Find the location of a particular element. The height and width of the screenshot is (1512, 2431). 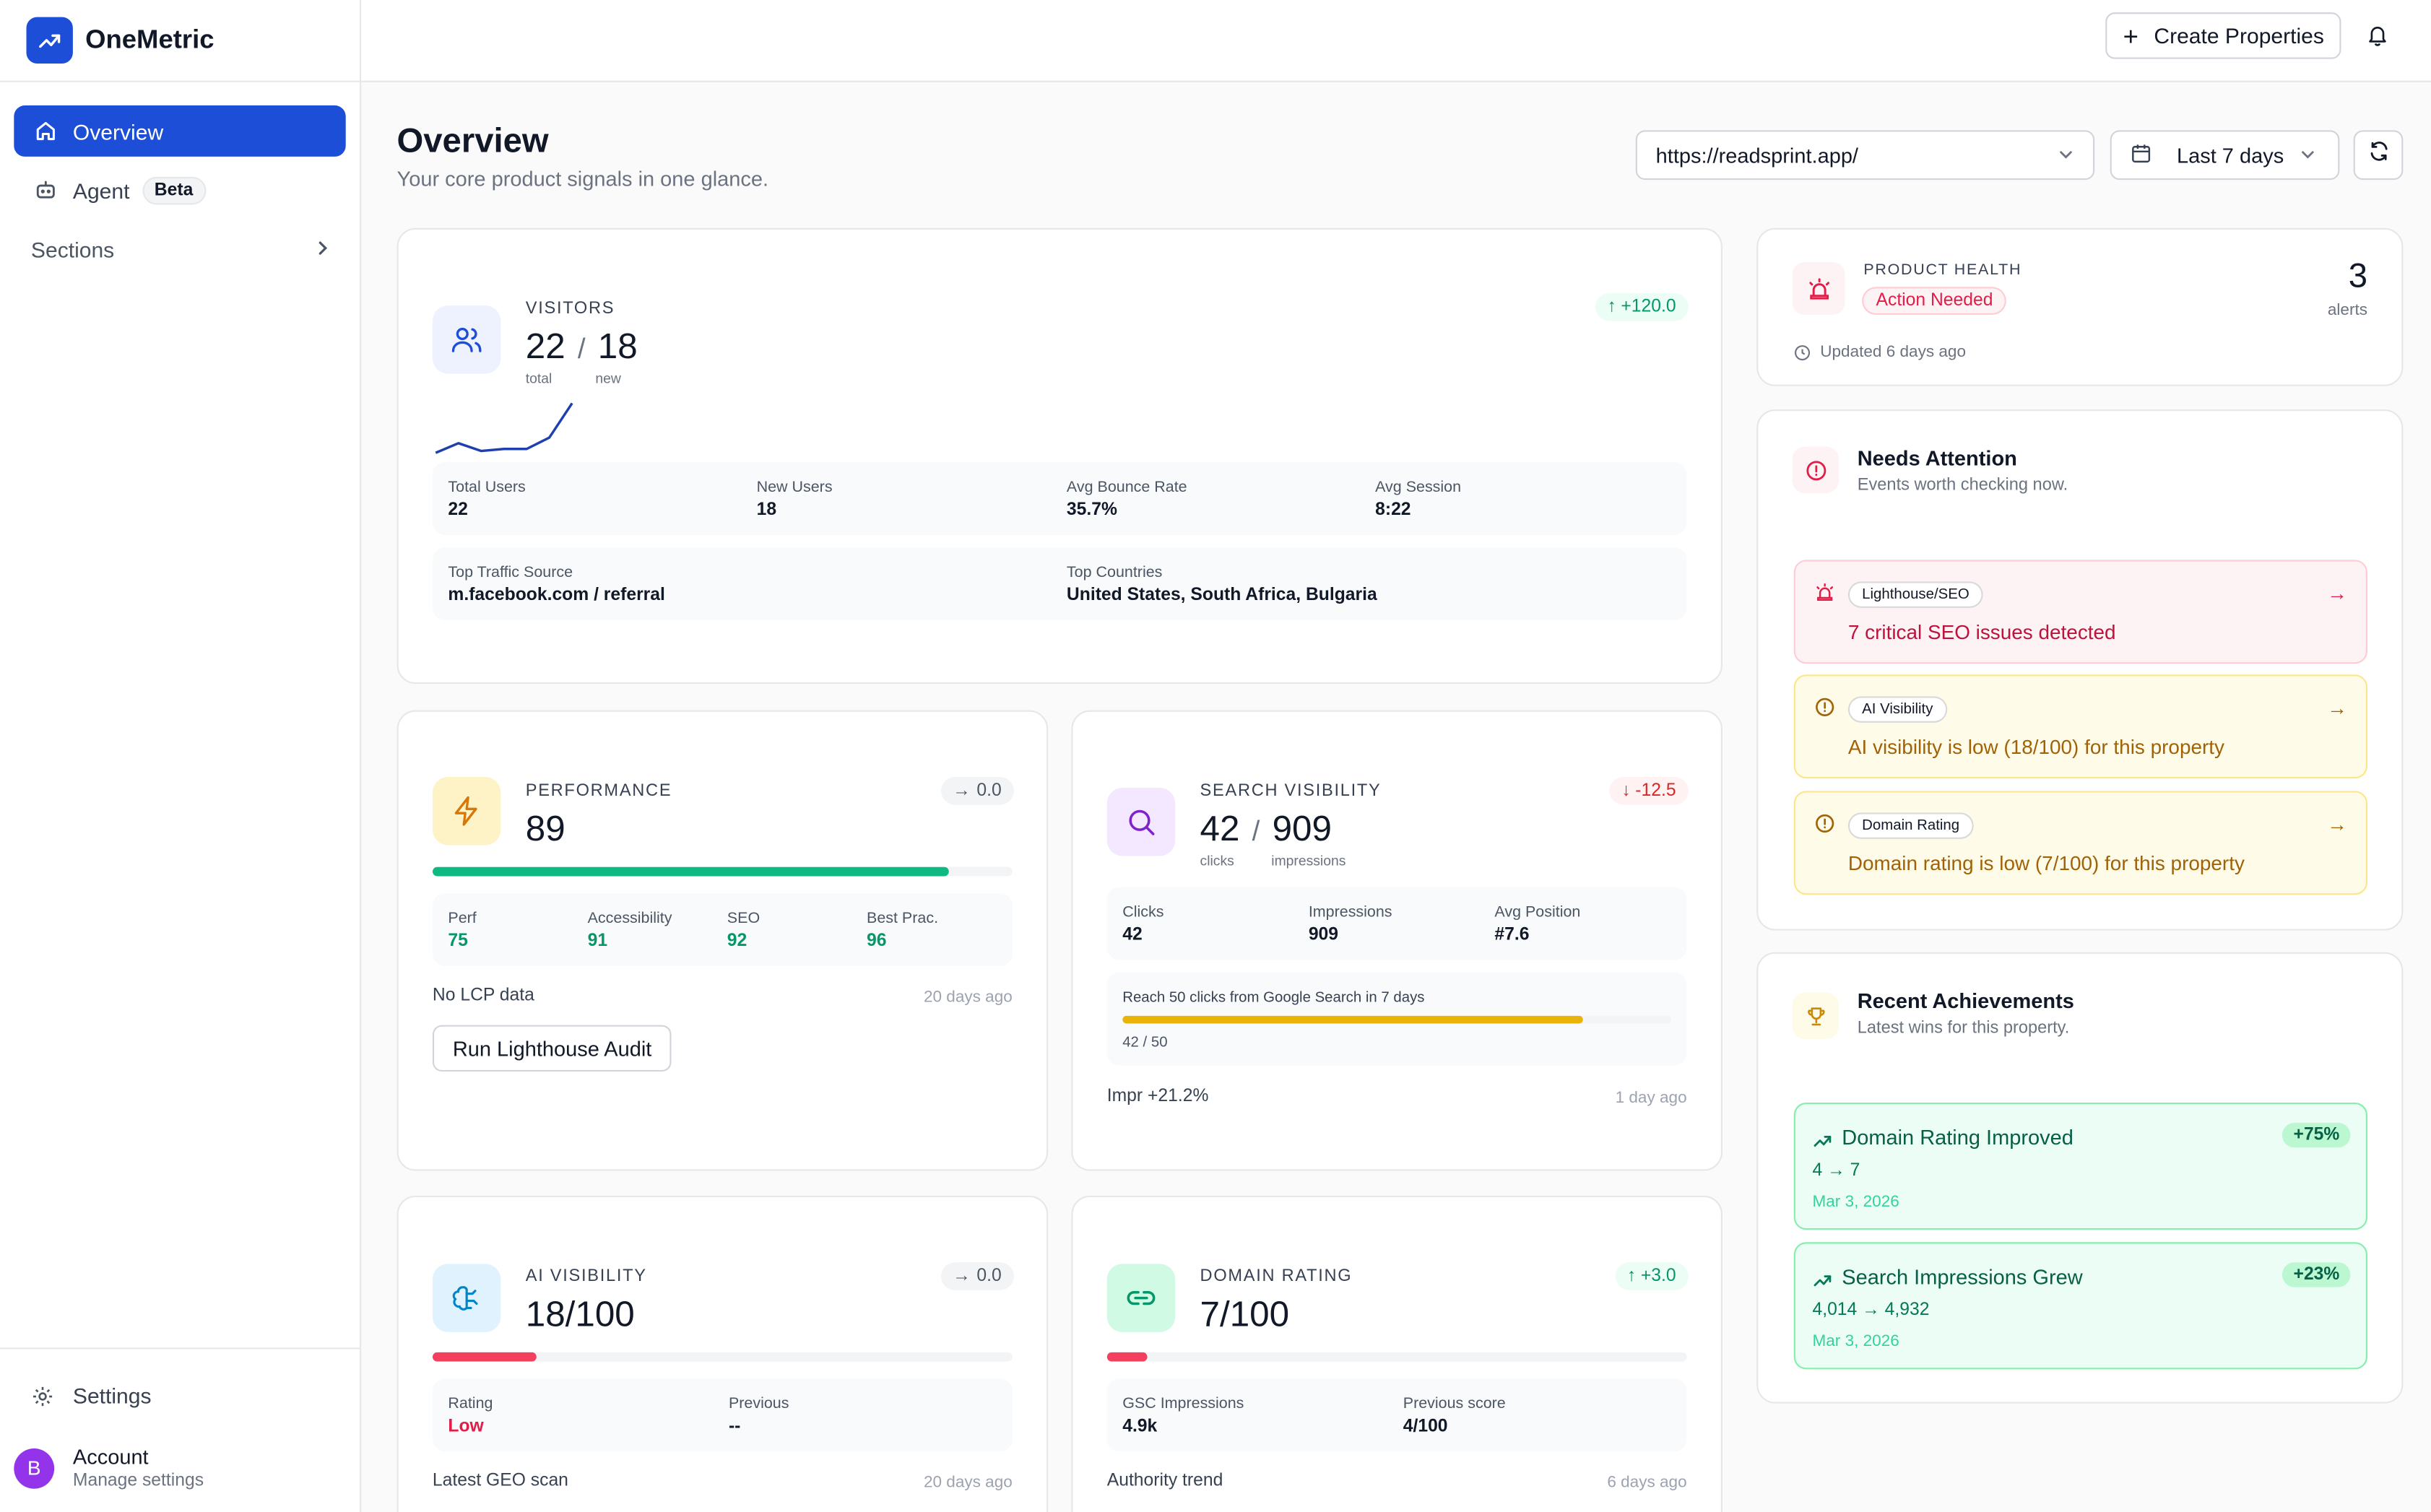

ai-rating: Rating Low is located at coordinates (470, 1415).